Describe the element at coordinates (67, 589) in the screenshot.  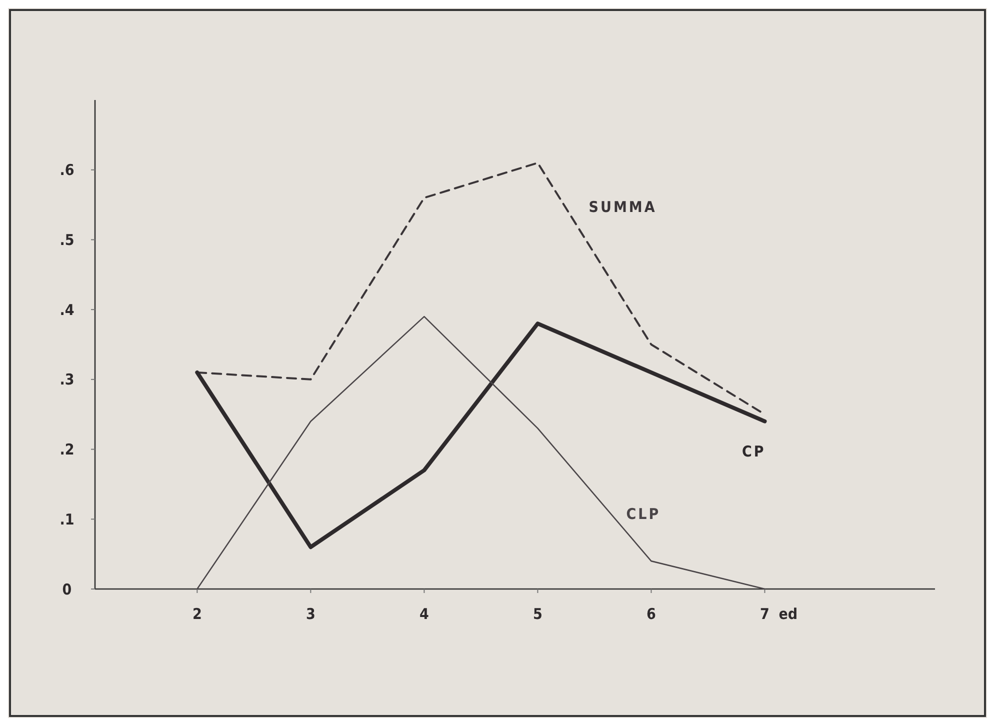
I see `y-tick-label: 0` at that location.